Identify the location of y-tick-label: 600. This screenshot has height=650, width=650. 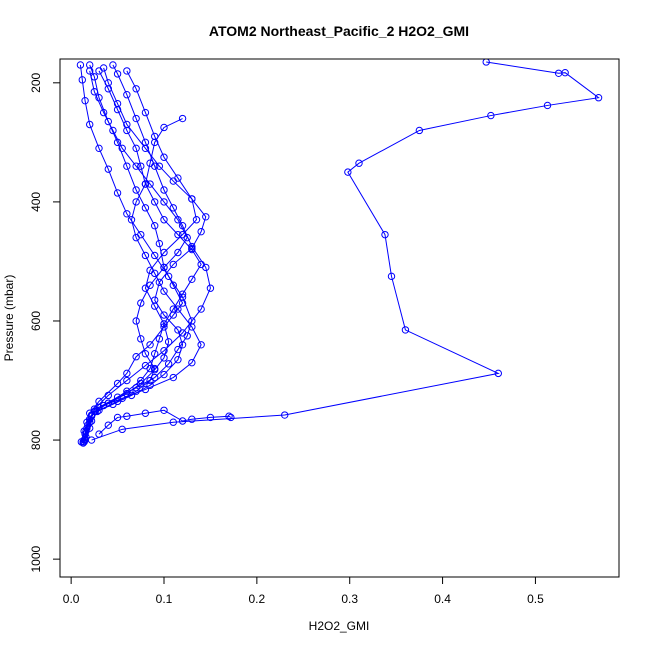
(36, 321).